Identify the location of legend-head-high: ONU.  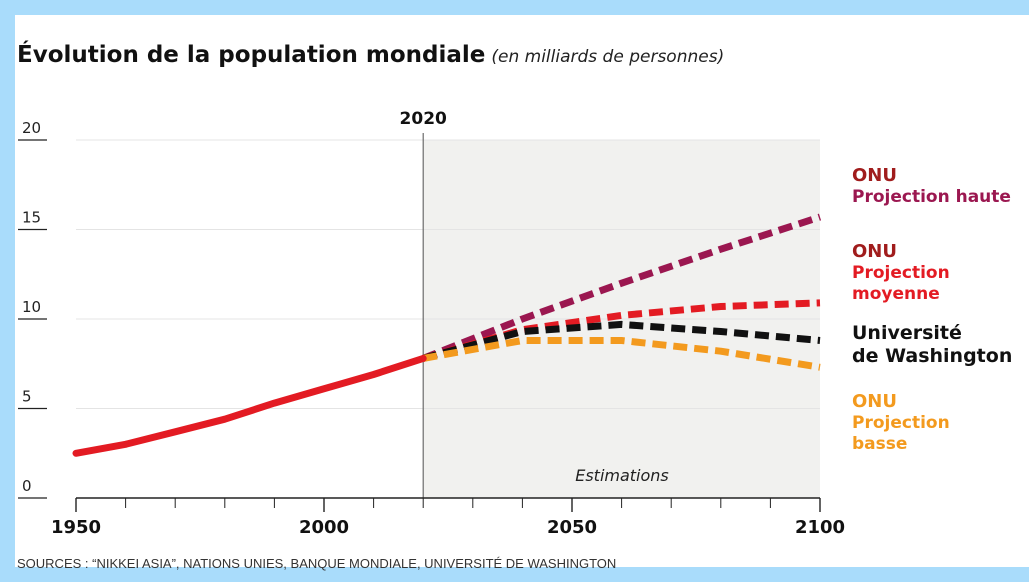
(874, 175).